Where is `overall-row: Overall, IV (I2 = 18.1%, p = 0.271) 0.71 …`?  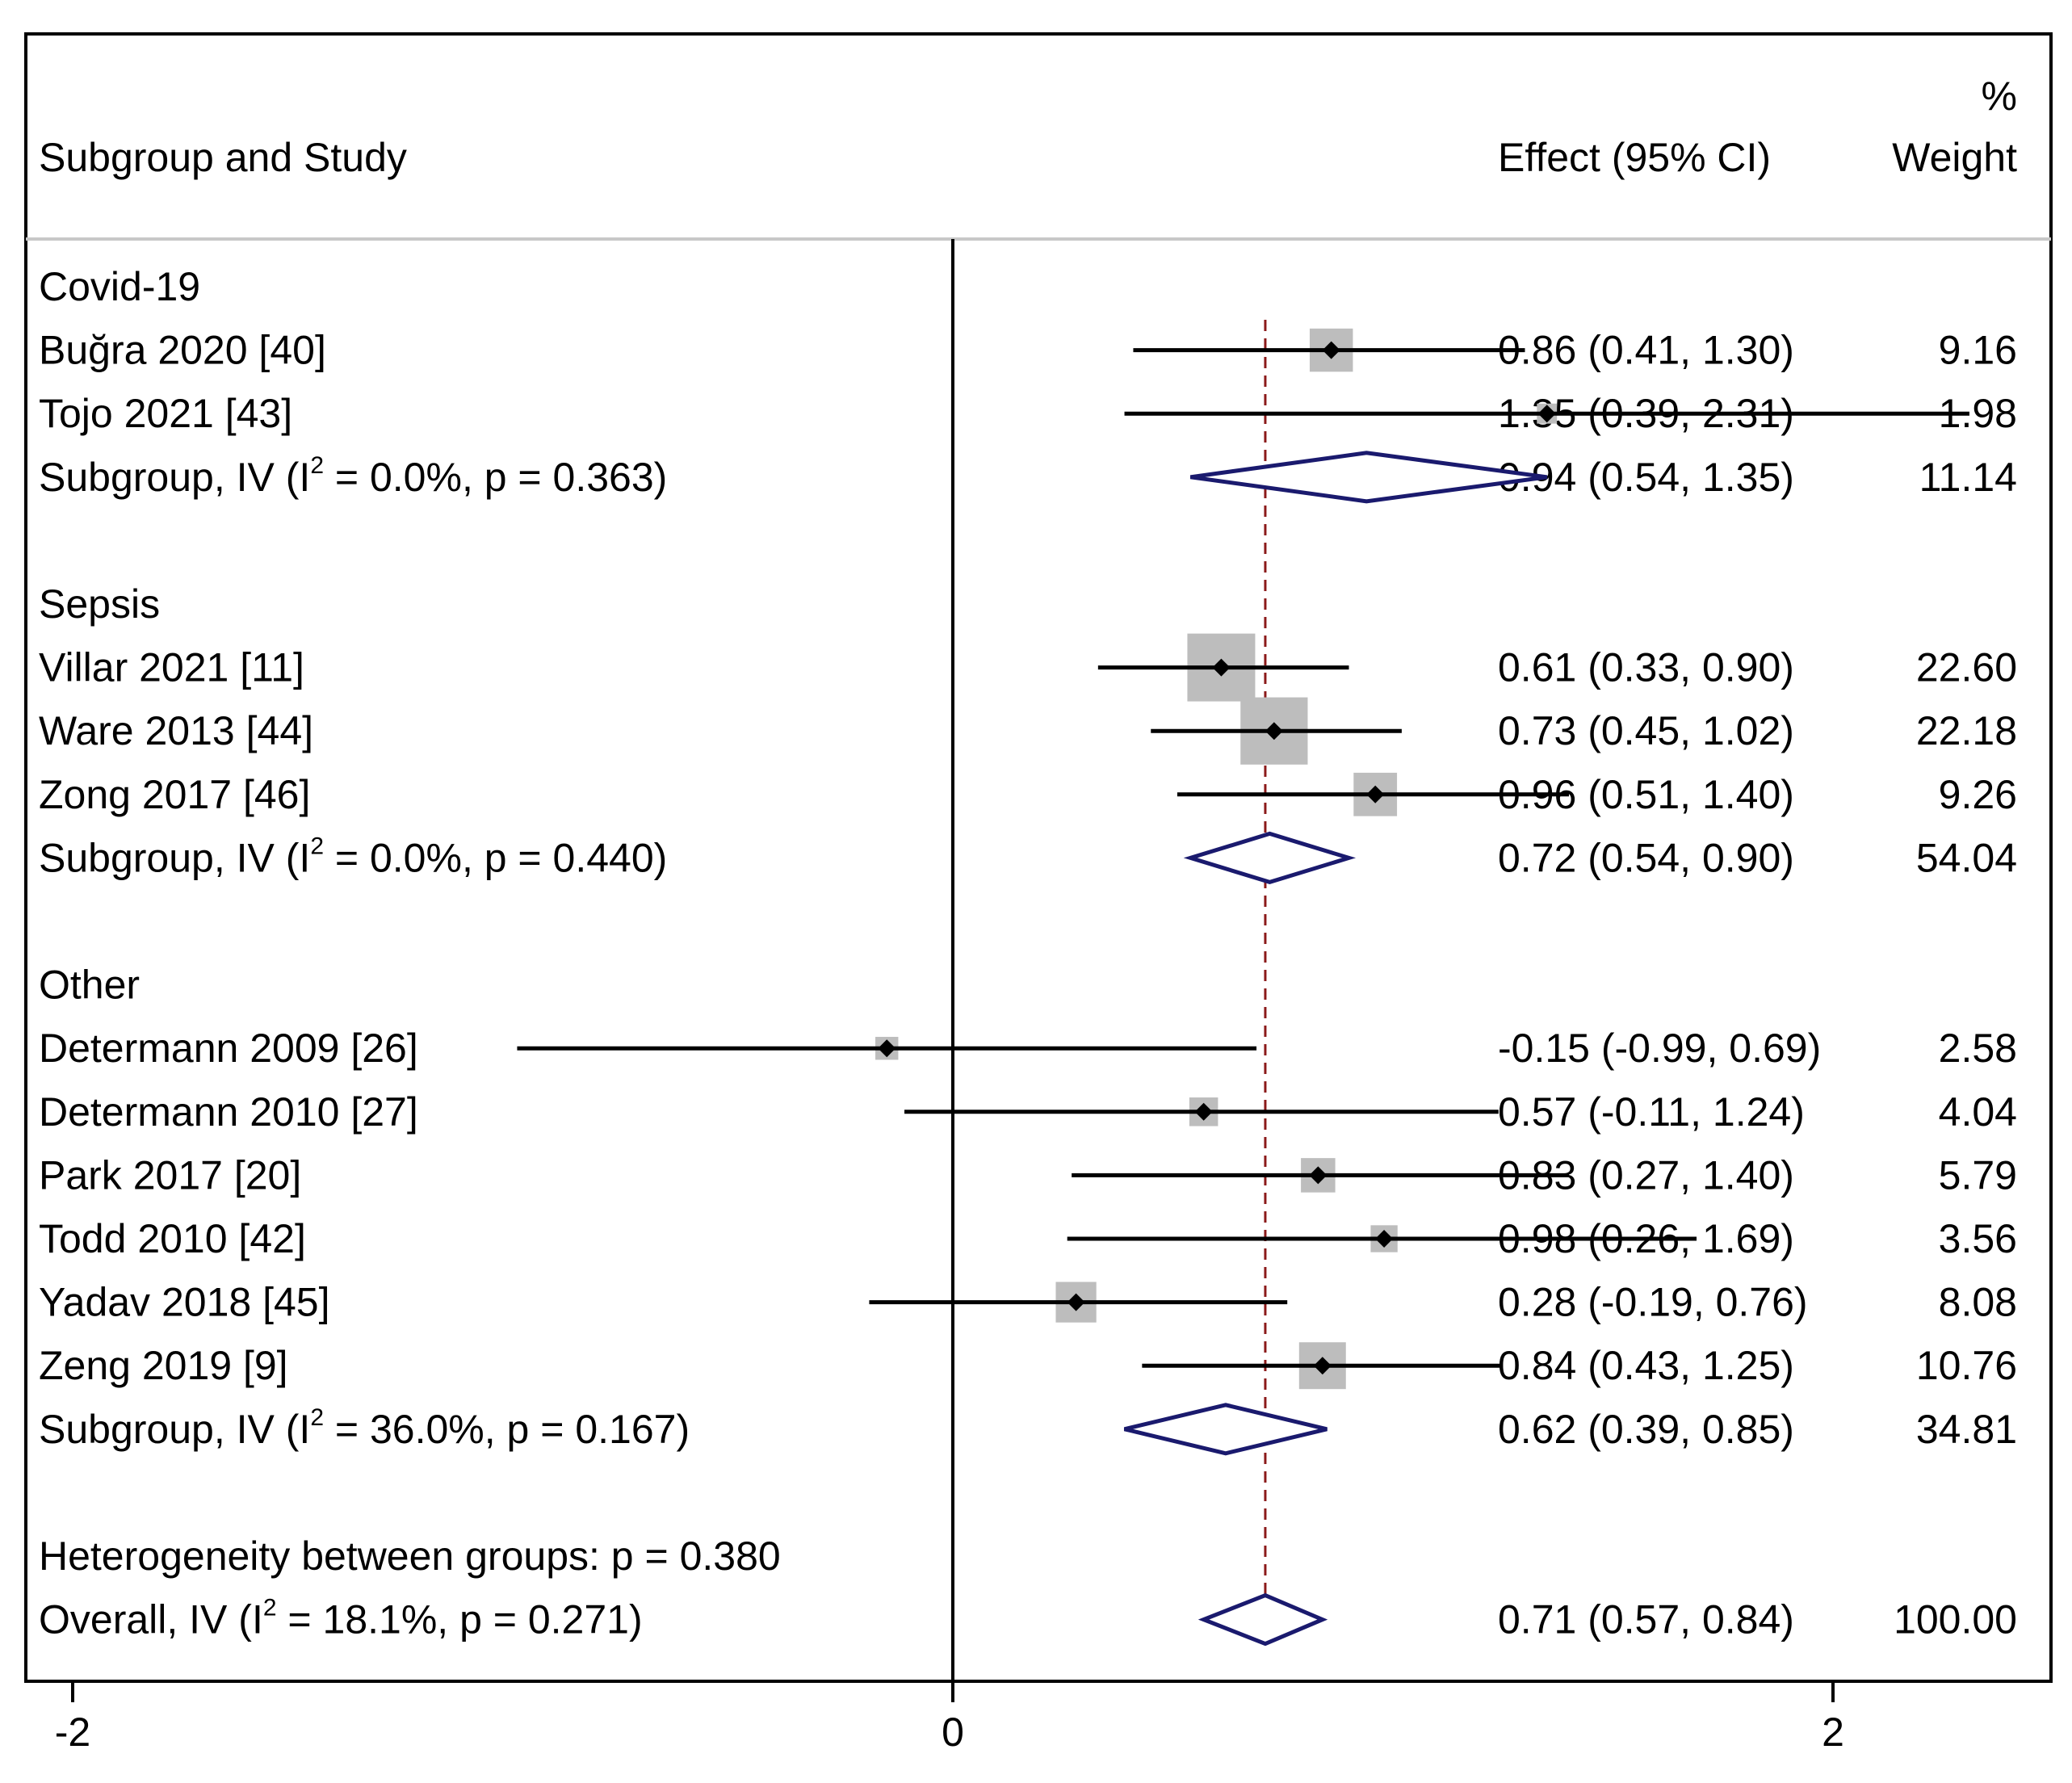 overall-row: Overall, IV (I2 = 18.1%, p = 0.271) 0.71 … is located at coordinates (1028, 1619).